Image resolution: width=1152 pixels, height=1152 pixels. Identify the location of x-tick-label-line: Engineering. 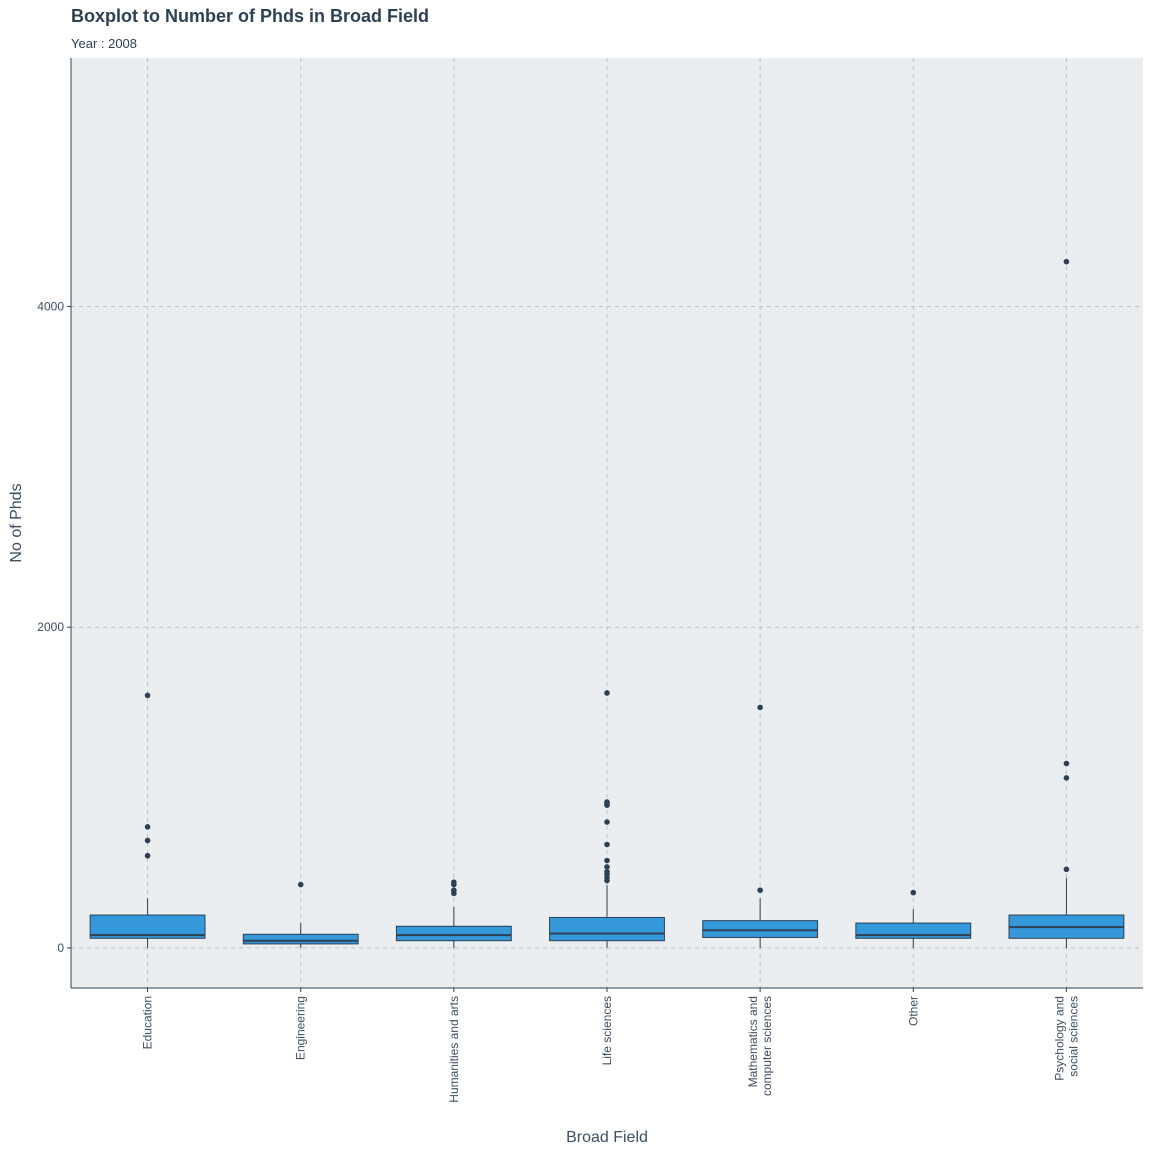
(301, 1028).